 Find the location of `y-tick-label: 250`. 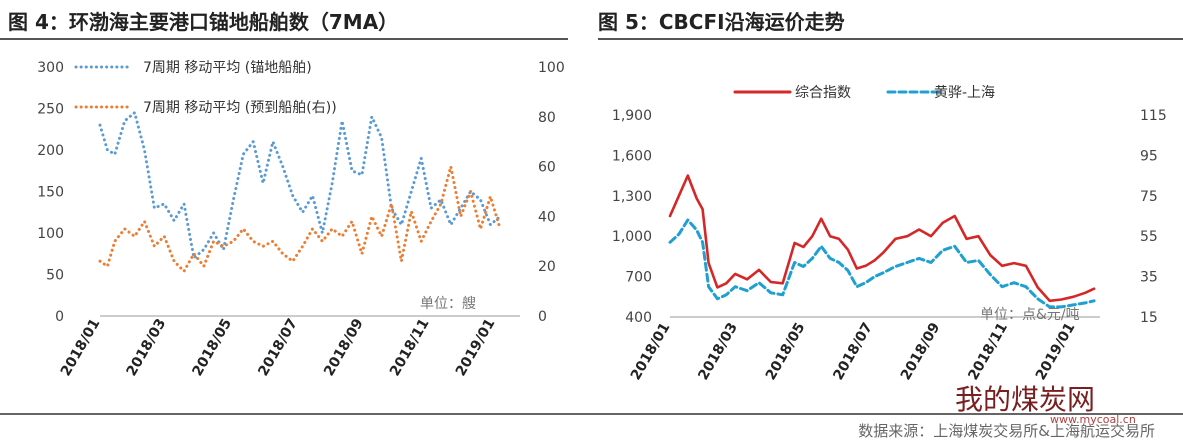

y-tick-label: 250 is located at coordinates (50, 110).